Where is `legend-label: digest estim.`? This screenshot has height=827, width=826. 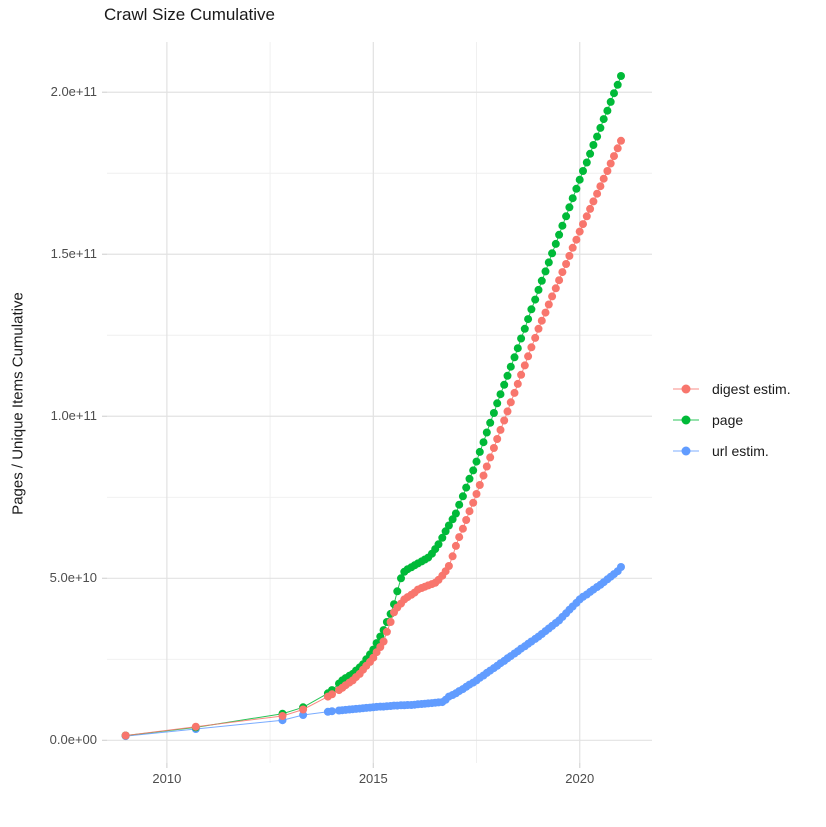
legend-label: digest estim. is located at coordinates (751, 388).